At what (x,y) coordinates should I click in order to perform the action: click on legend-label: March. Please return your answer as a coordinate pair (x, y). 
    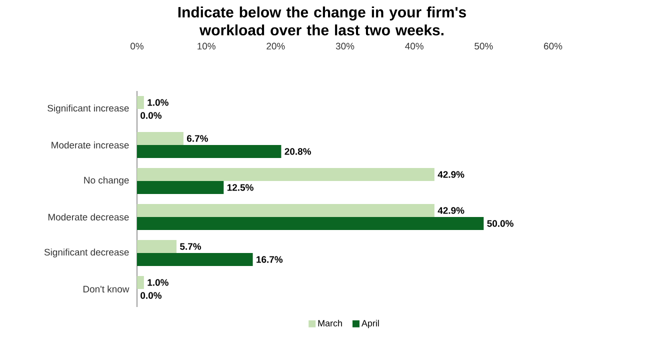
    Looking at the image, I should click on (330, 323).